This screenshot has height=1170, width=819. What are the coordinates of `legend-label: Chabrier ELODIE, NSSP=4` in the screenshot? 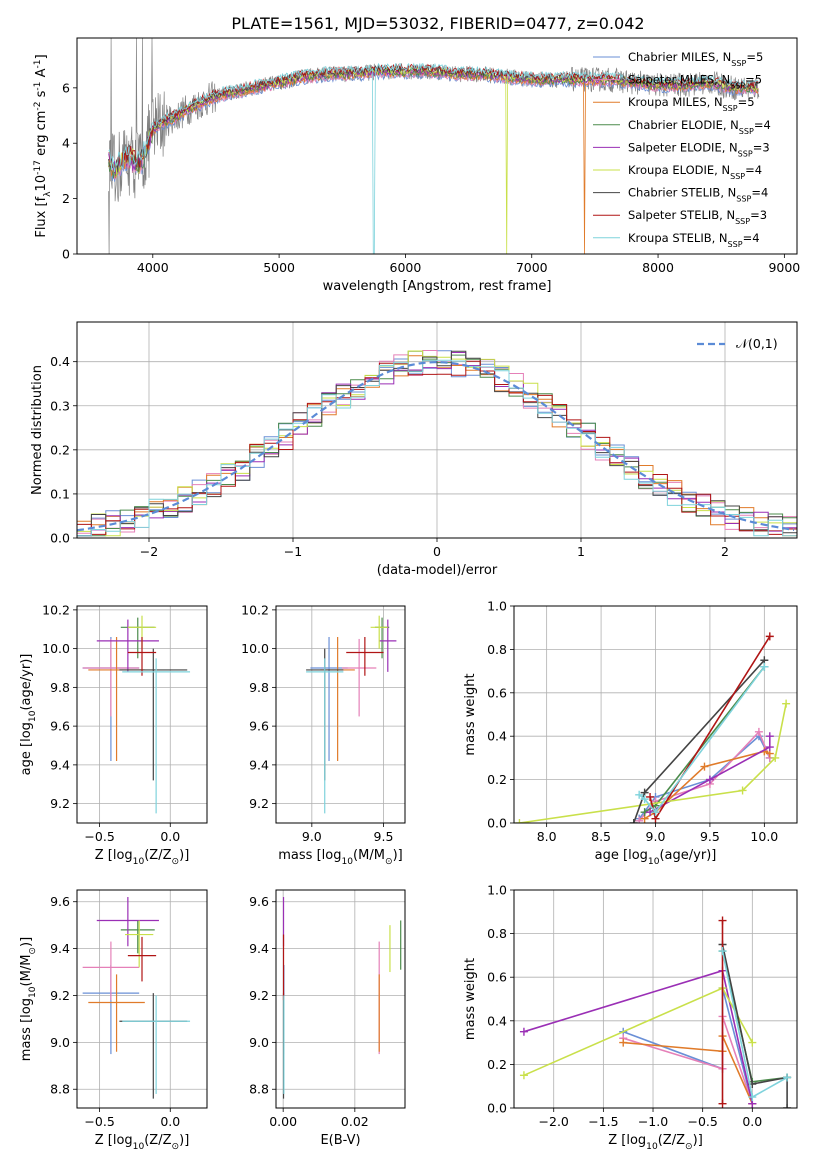 It's located at (699, 127).